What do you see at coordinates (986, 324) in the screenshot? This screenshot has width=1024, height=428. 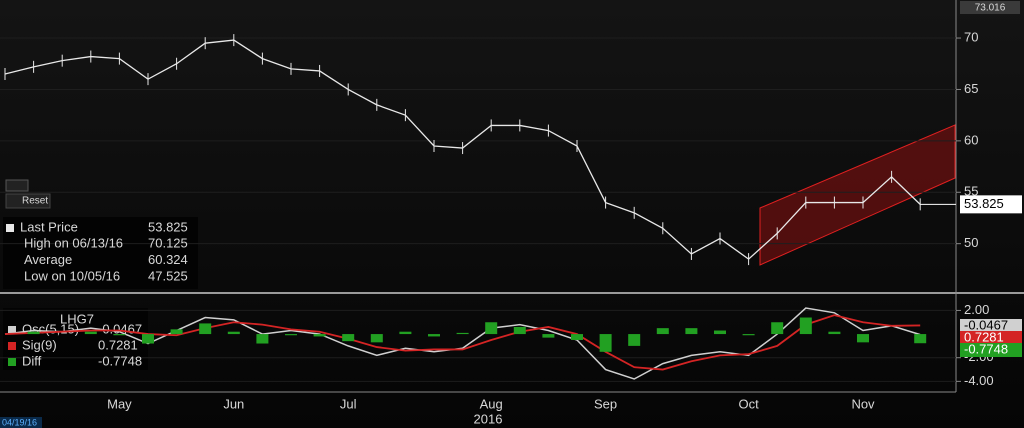 I see `last-value-label: -0.0467` at bounding box center [986, 324].